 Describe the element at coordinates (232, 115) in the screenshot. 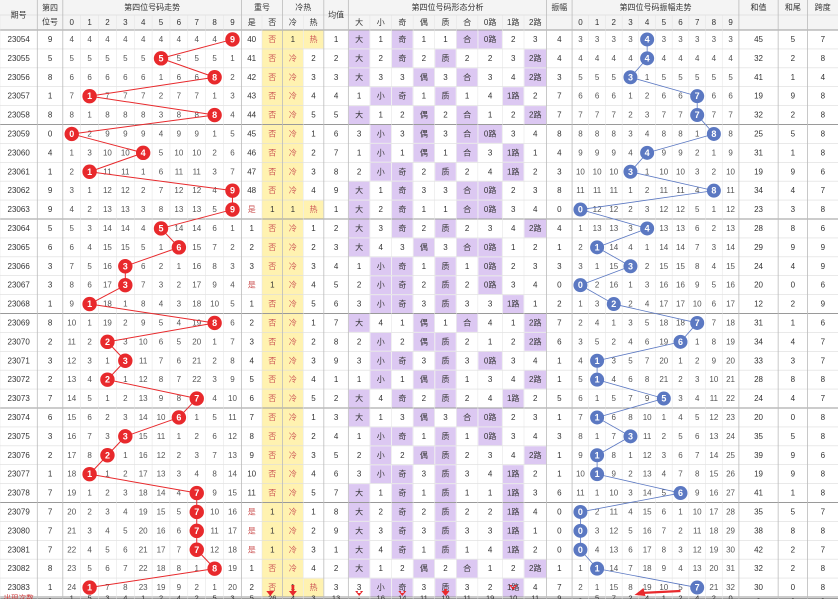

I see `miss-count: 4` at that location.